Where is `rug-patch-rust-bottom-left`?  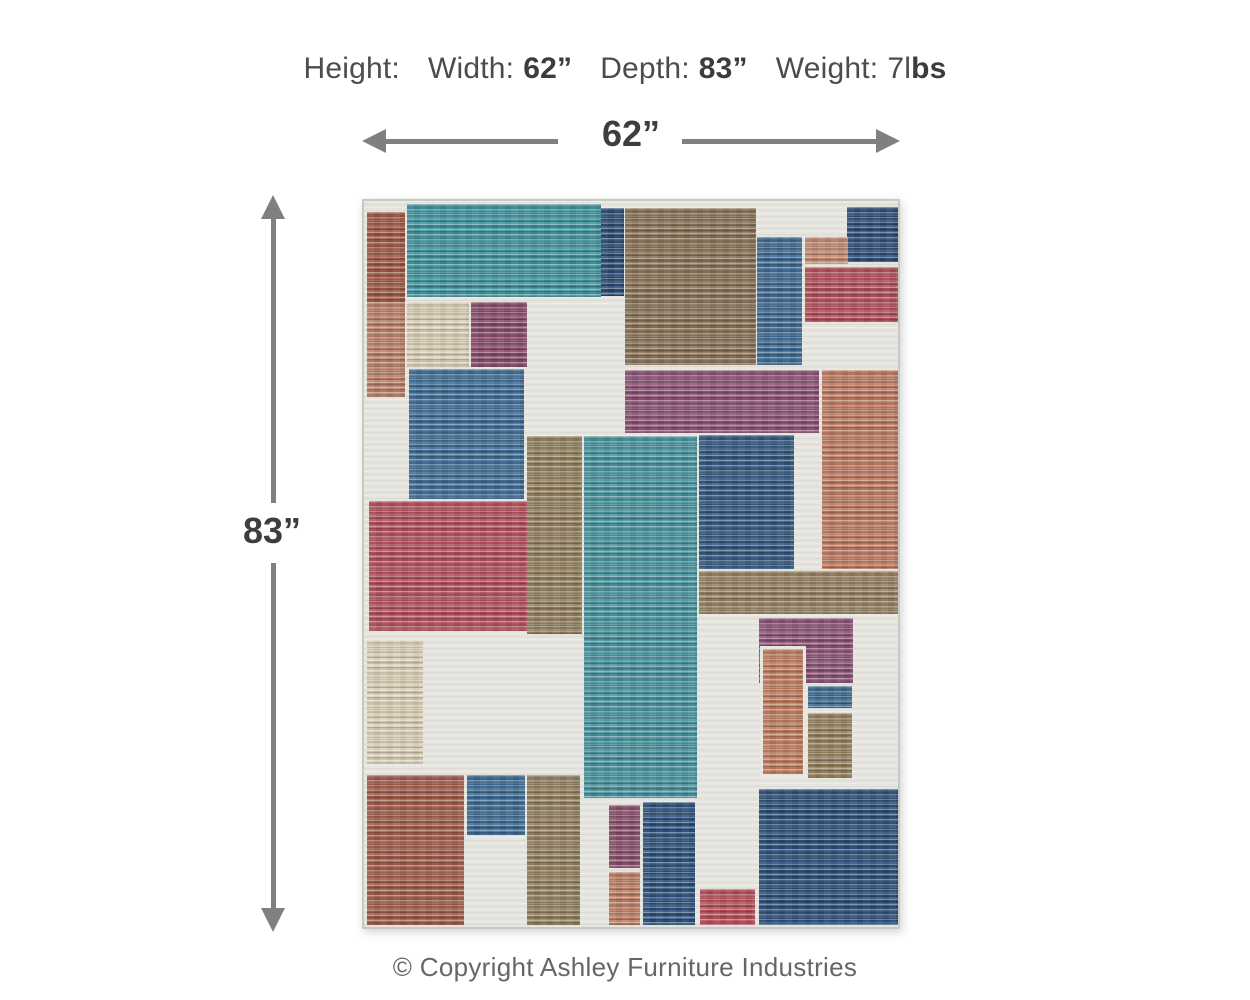 rug-patch-rust-bottom-left is located at coordinates (415, 850).